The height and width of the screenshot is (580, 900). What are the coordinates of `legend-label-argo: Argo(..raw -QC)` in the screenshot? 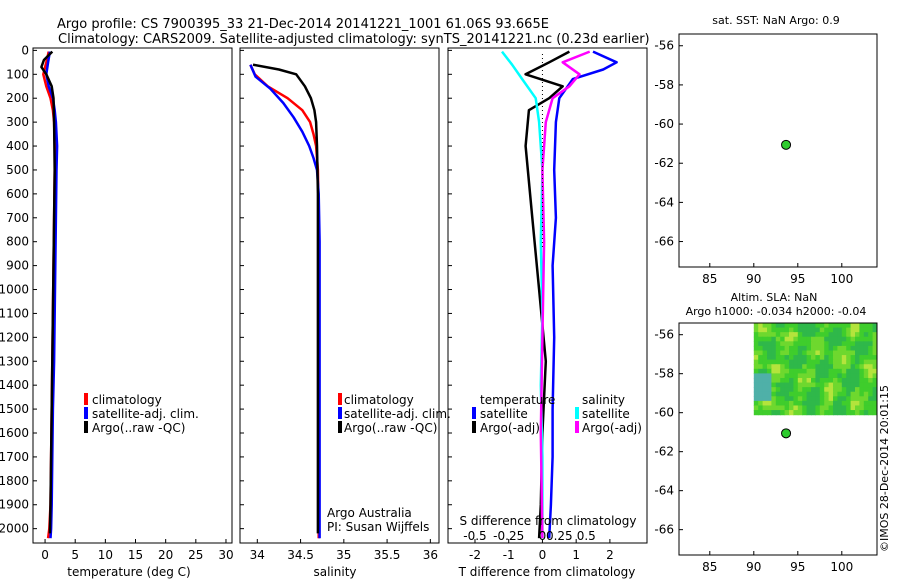 It's located at (138, 428).